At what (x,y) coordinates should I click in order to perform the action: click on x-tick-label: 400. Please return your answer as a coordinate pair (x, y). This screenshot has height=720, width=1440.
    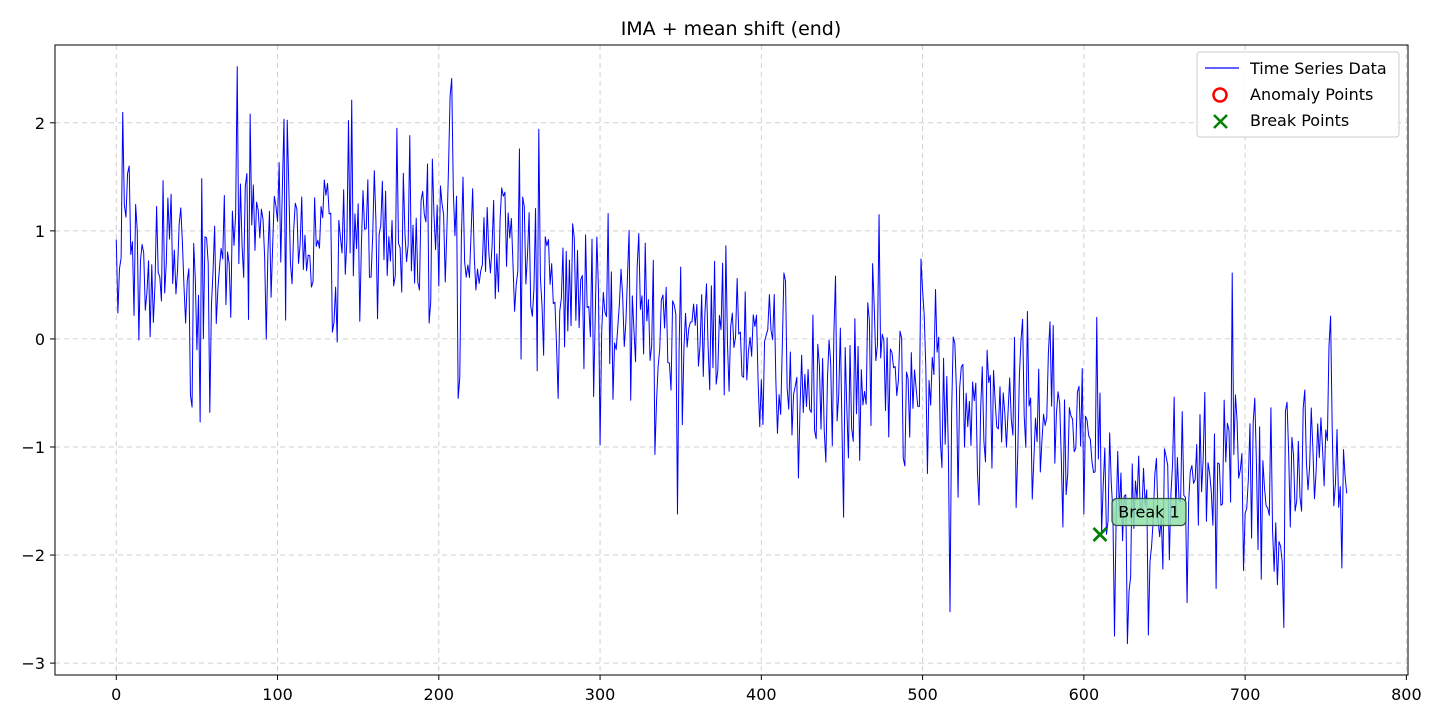
    Looking at the image, I should click on (761, 694).